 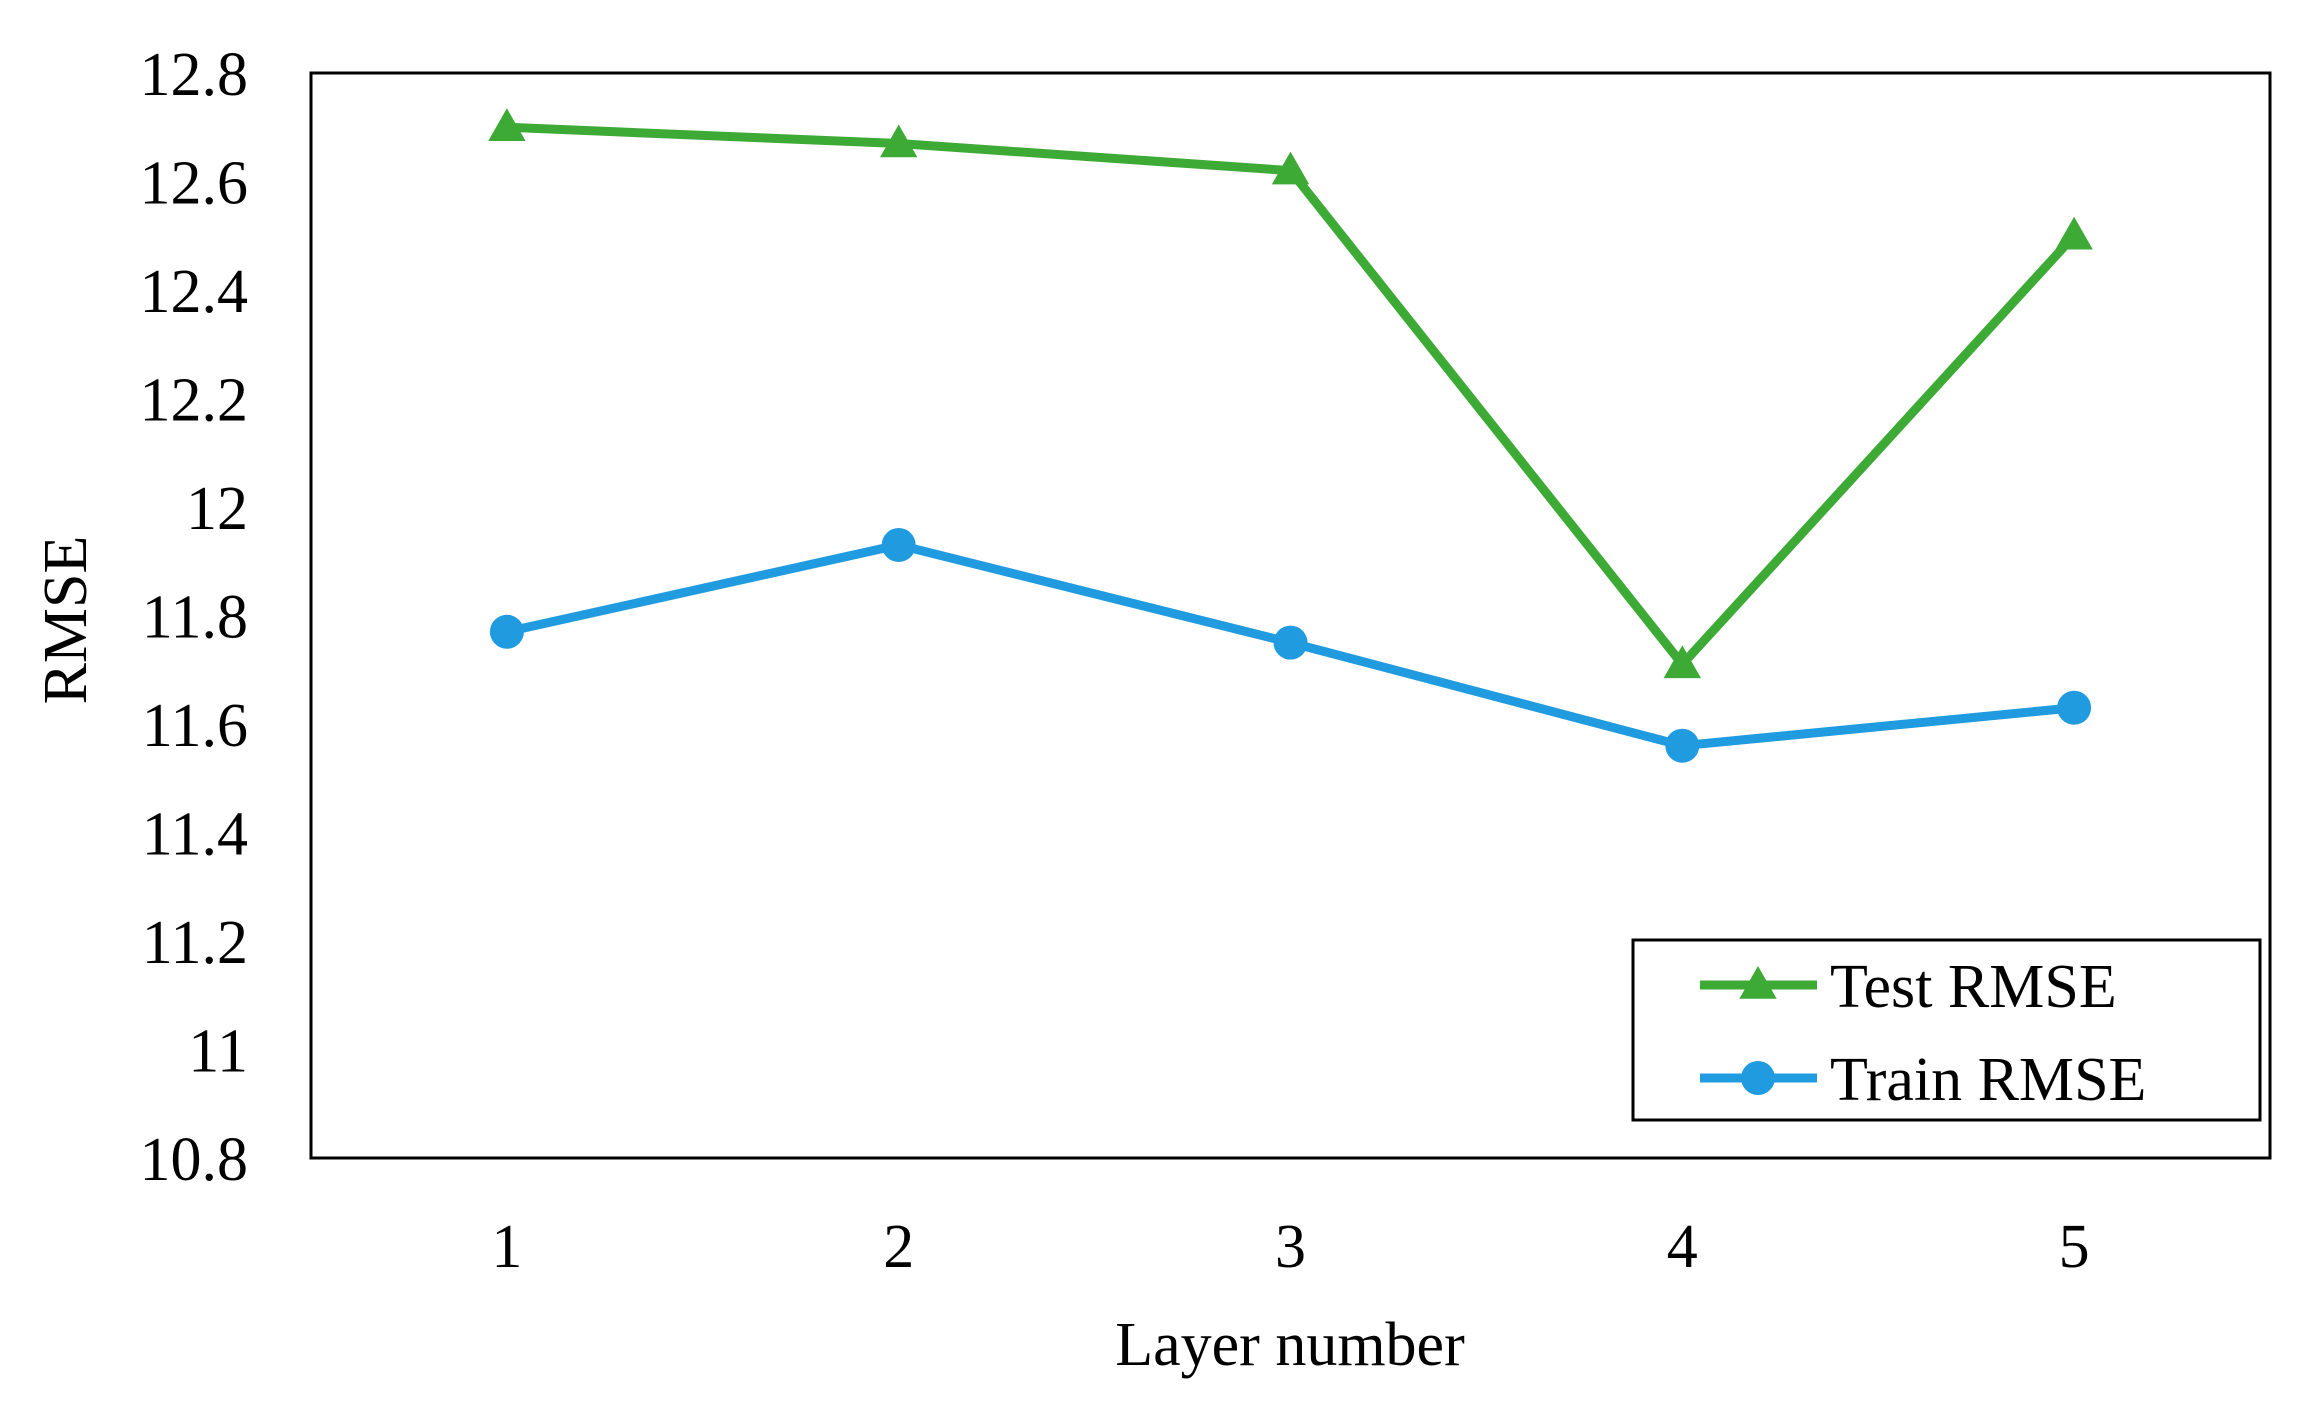 What do you see at coordinates (195, 835) in the screenshot?
I see `y-tick-label: 11.4` at bounding box center [195, 835].